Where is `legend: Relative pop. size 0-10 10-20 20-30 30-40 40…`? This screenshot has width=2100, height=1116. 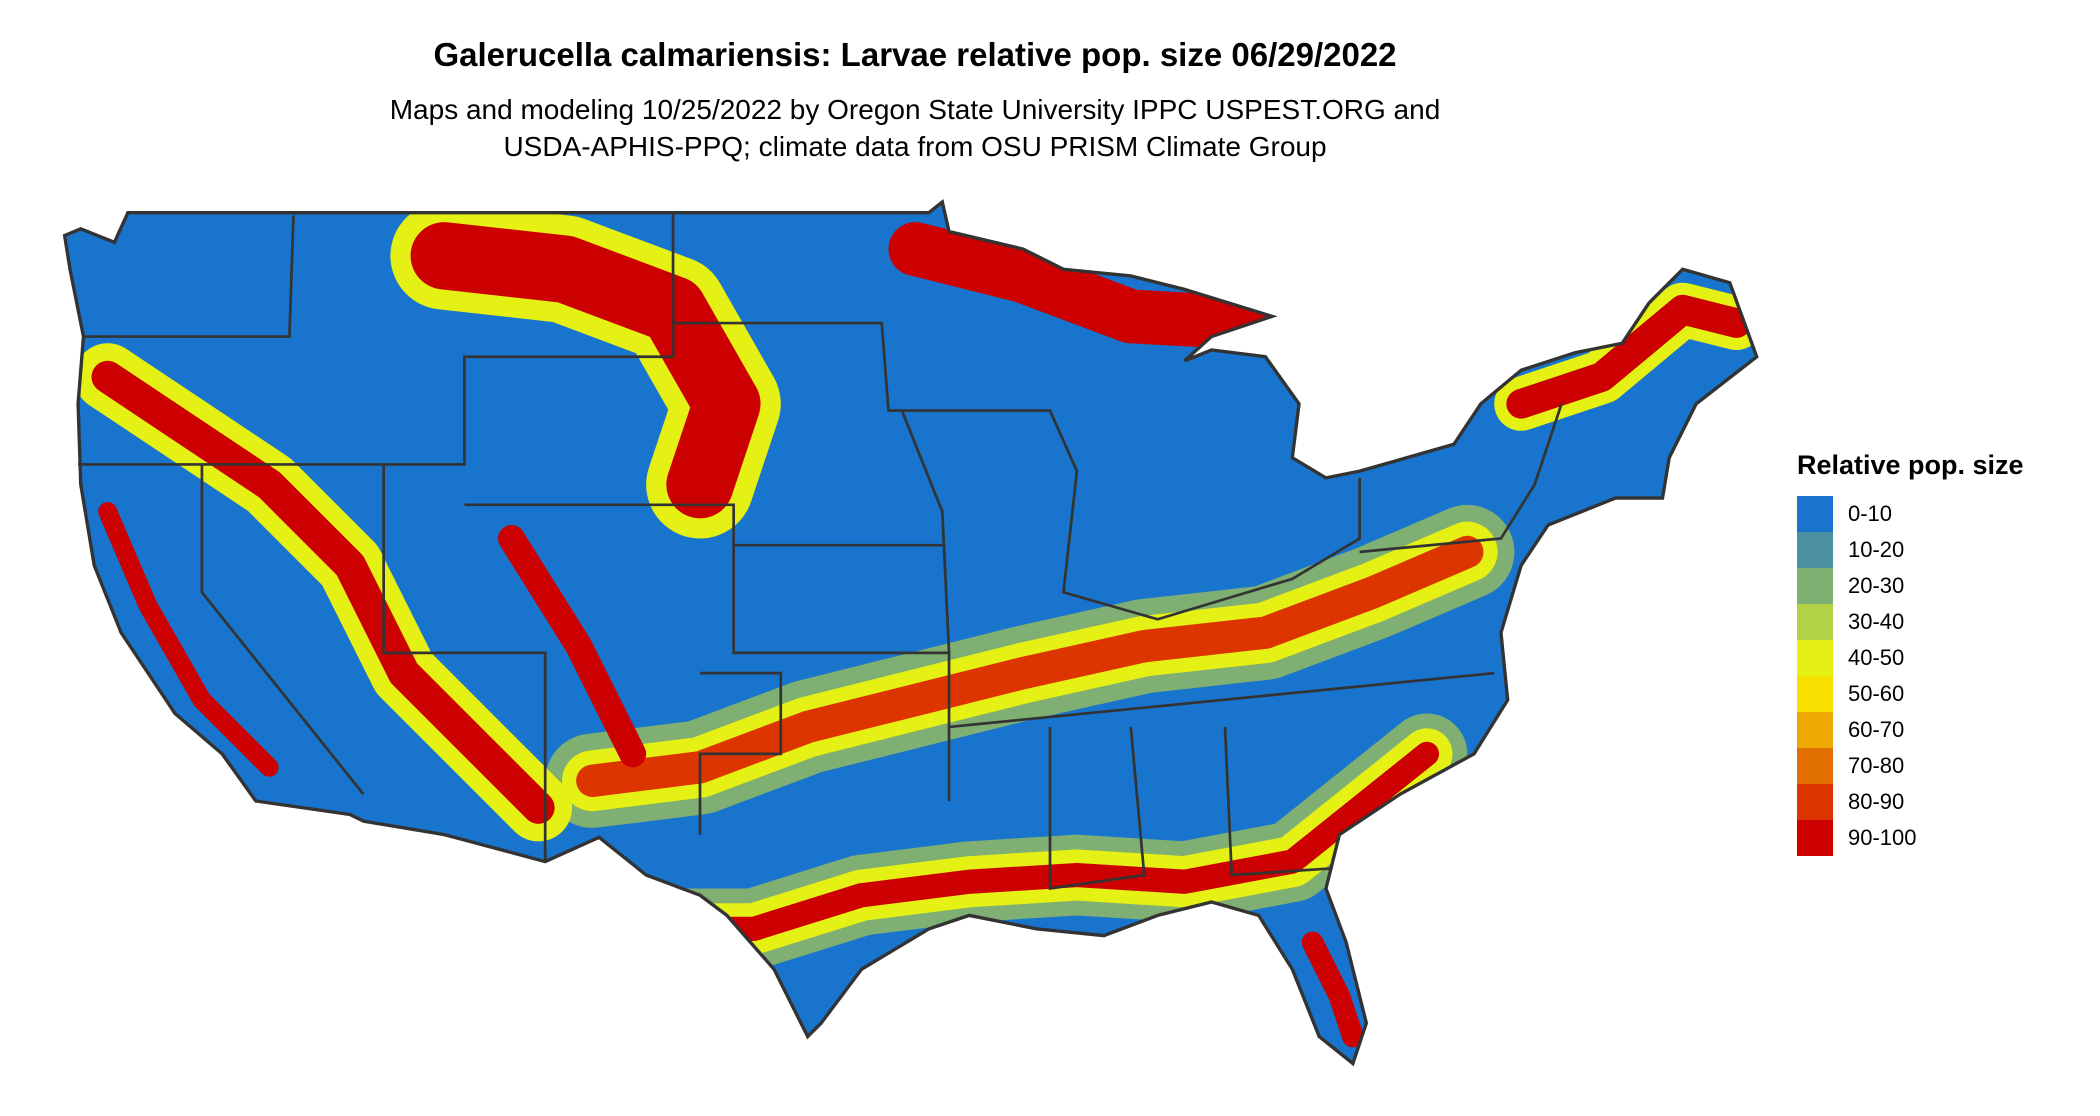
legend: Relative pop. size 0-10 10-20 20-30 30-40 40… is located at coordinates (1910, 653).